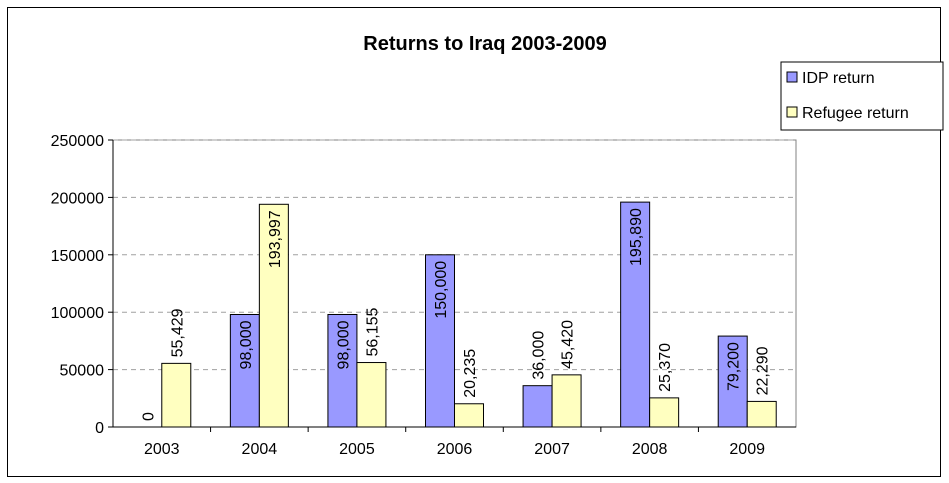  I want to click on x-tick-label: 2008, so click(650, 449).